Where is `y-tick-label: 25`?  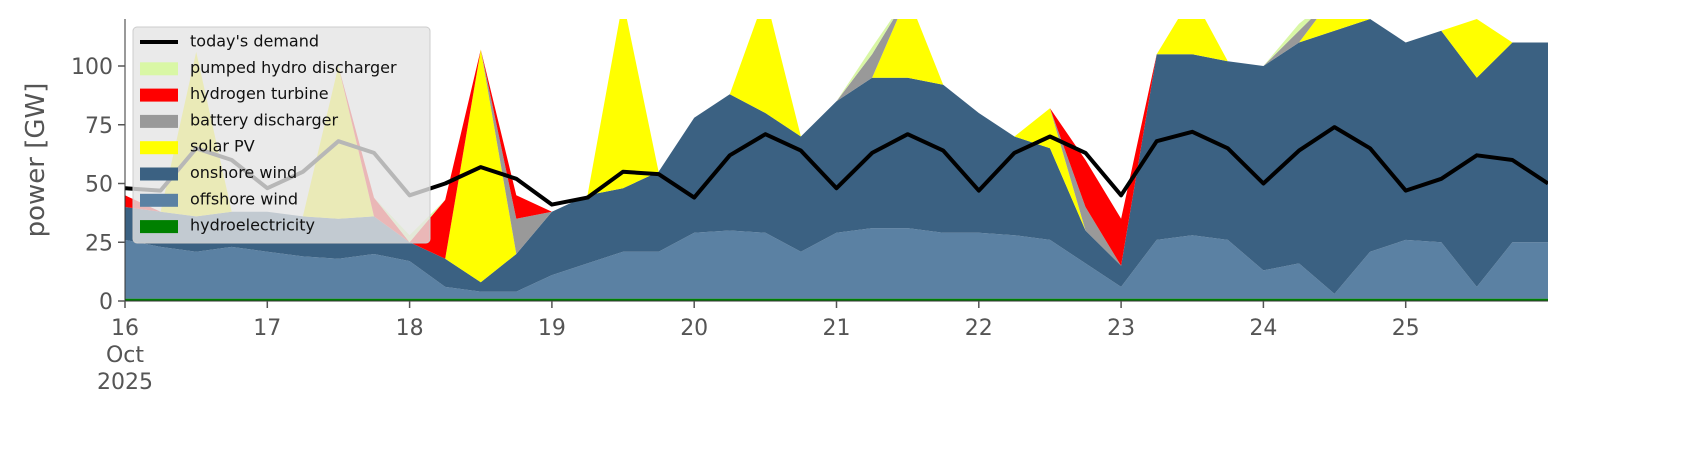 y-tick-label: 25 is located at coordinates (99, 243).